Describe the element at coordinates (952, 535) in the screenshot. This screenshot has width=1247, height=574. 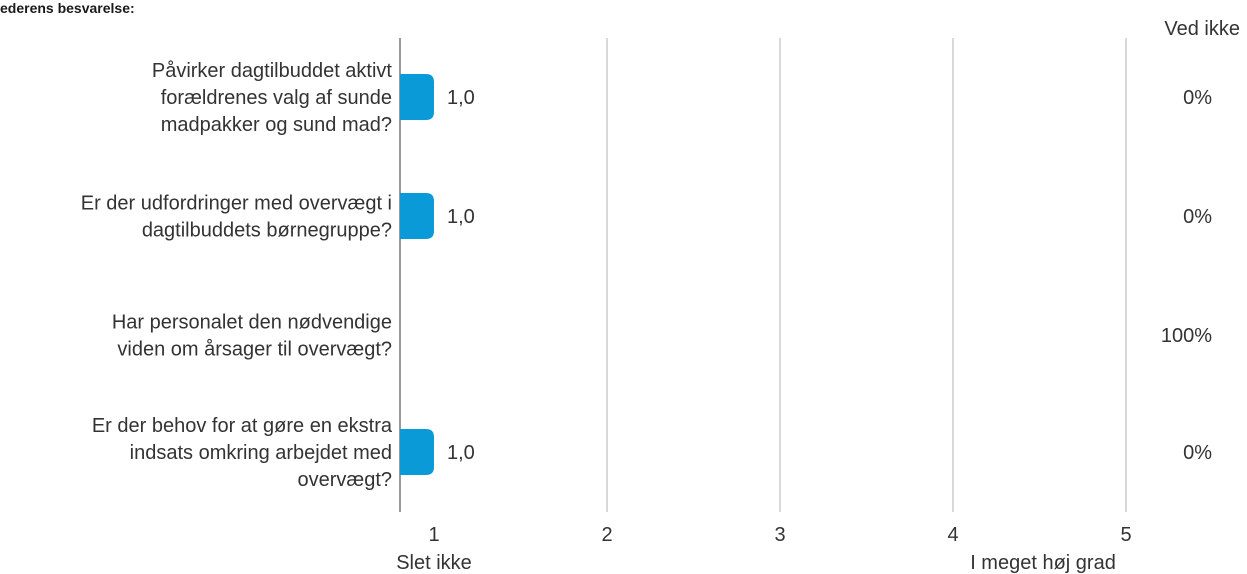
I see `x-tick-label: 4` at that location.